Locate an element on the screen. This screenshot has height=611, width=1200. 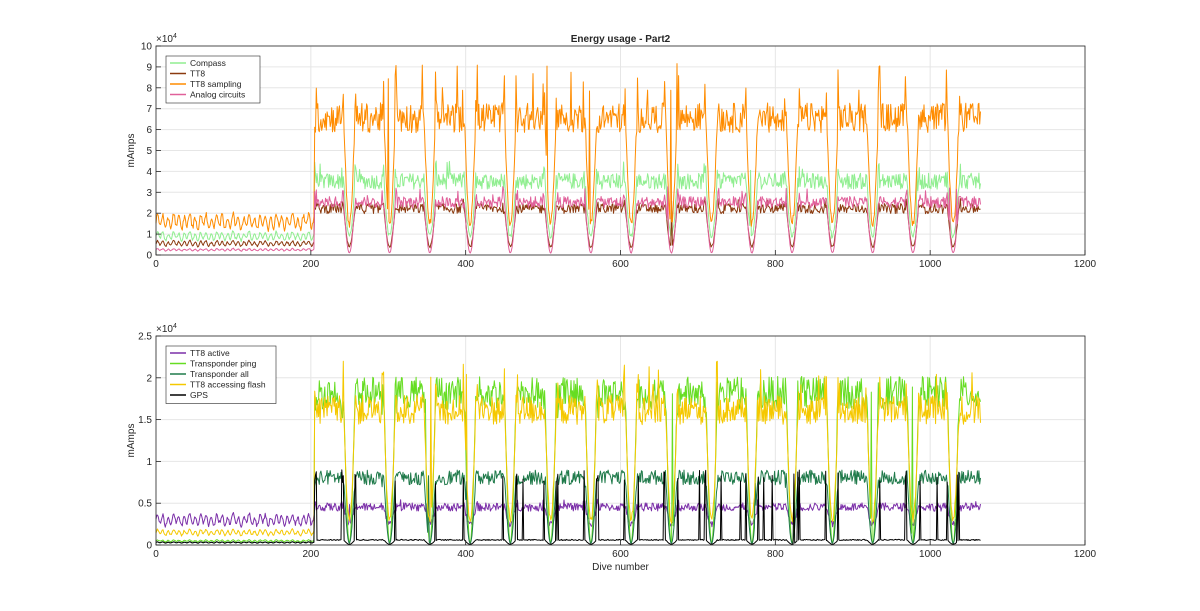
legend-entry: Transponder all is located at coordinates (219, 374).